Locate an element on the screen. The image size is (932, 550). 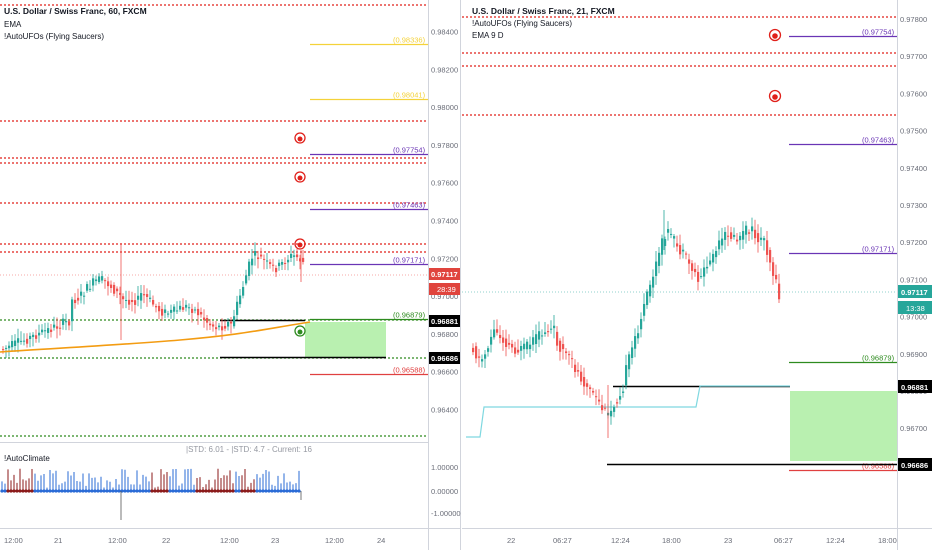
left-sub-indicator-title: !AutoClimate is located at coordinates (27, 458).